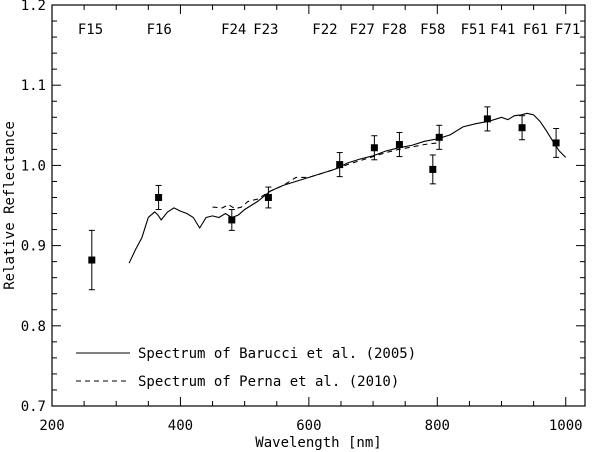 The image size is (601, 452). What do you see at coordinates (180, 426) in the screenshot?
I see `x-tick-label: 400` at bounding box center [180, 426].